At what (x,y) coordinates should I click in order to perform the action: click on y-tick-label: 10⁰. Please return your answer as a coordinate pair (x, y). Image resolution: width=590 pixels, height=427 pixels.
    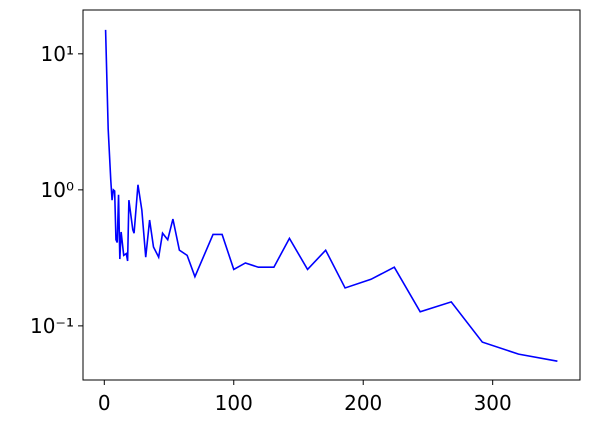
    Looking at the image, I should click on (57, 190).